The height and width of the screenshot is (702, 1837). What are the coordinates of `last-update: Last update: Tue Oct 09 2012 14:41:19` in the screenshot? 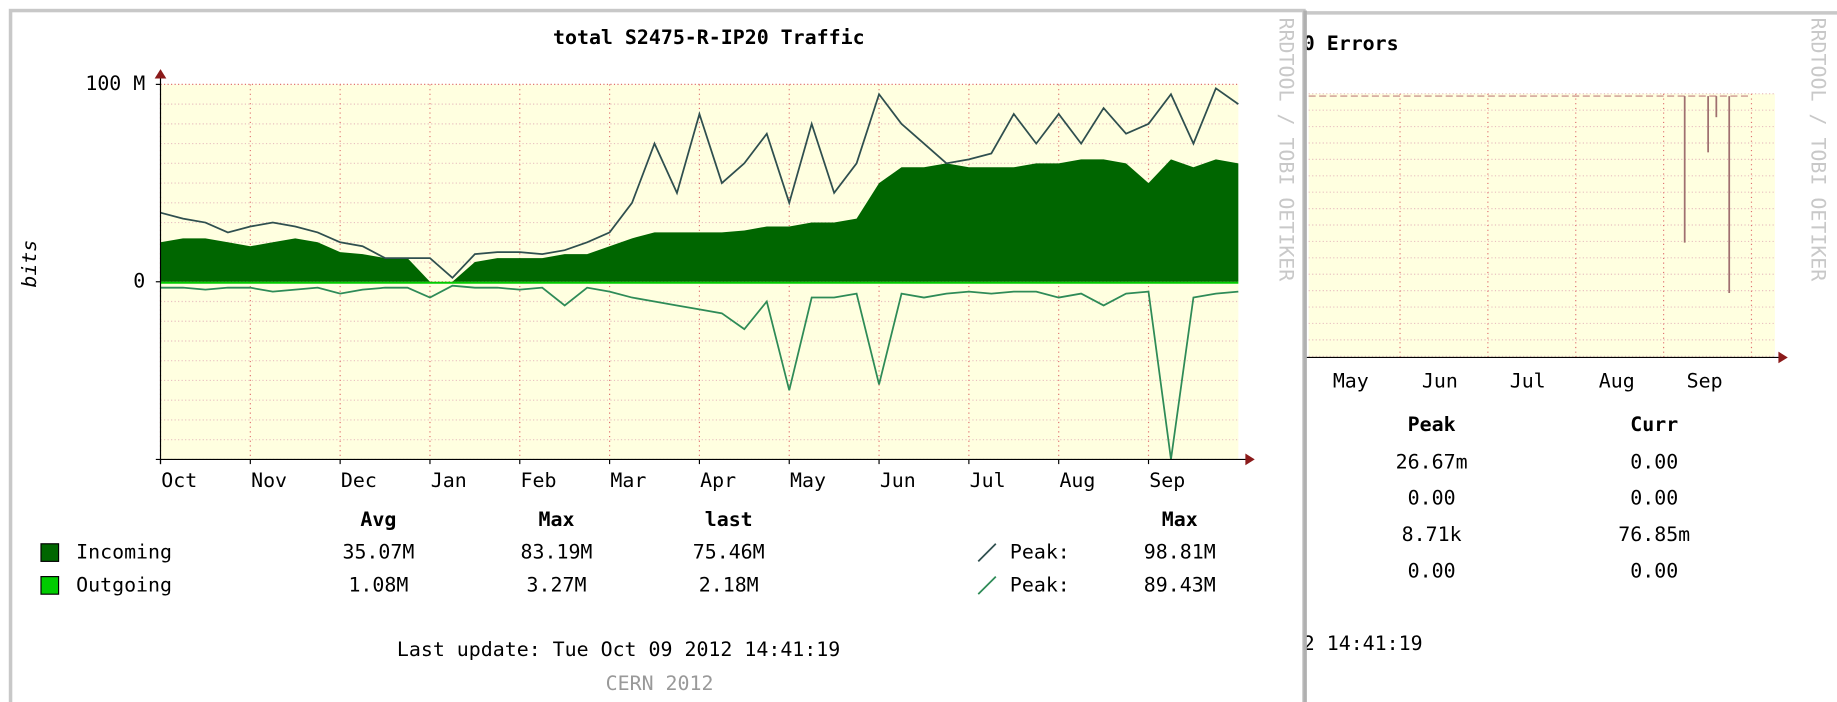 It's located at (618, 649).